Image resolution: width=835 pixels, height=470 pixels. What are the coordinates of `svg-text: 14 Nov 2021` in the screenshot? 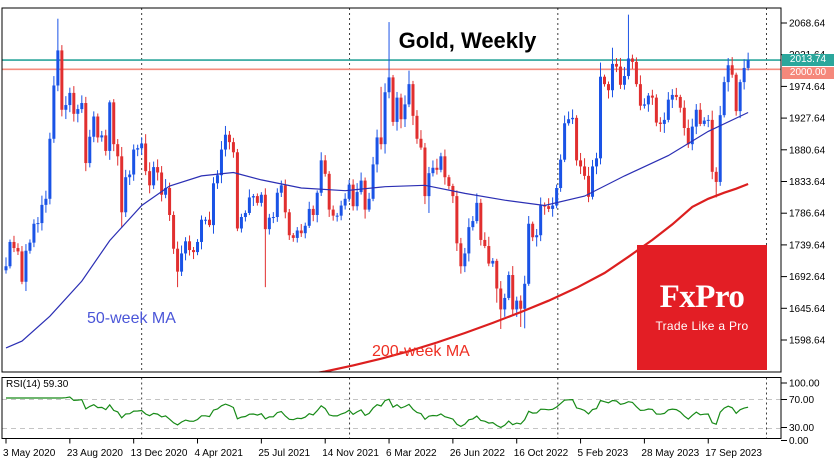 It's located at (350, 453).